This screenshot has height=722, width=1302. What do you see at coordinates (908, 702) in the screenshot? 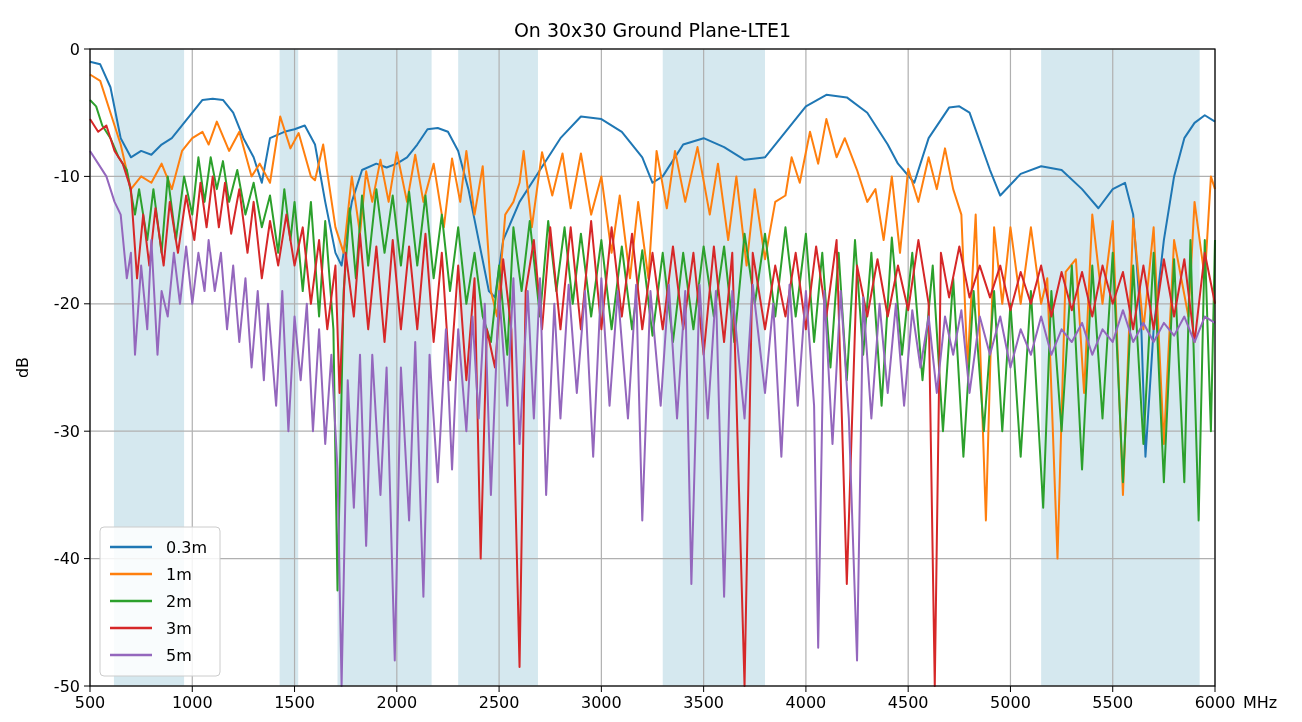
I see `x-tick-label: 4500` at bounding box center [908, 702].